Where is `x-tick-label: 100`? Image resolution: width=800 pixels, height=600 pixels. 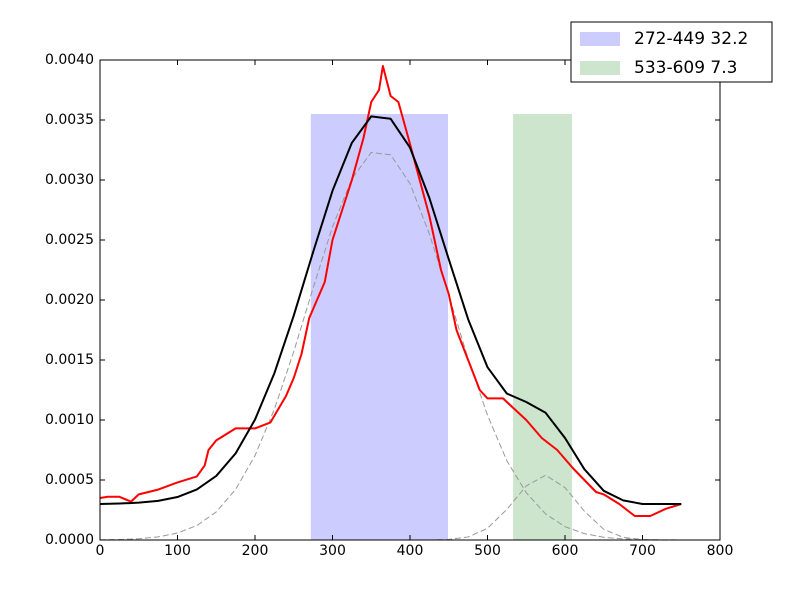 x-tick-label: 100 is located at coordinates (177, 551).